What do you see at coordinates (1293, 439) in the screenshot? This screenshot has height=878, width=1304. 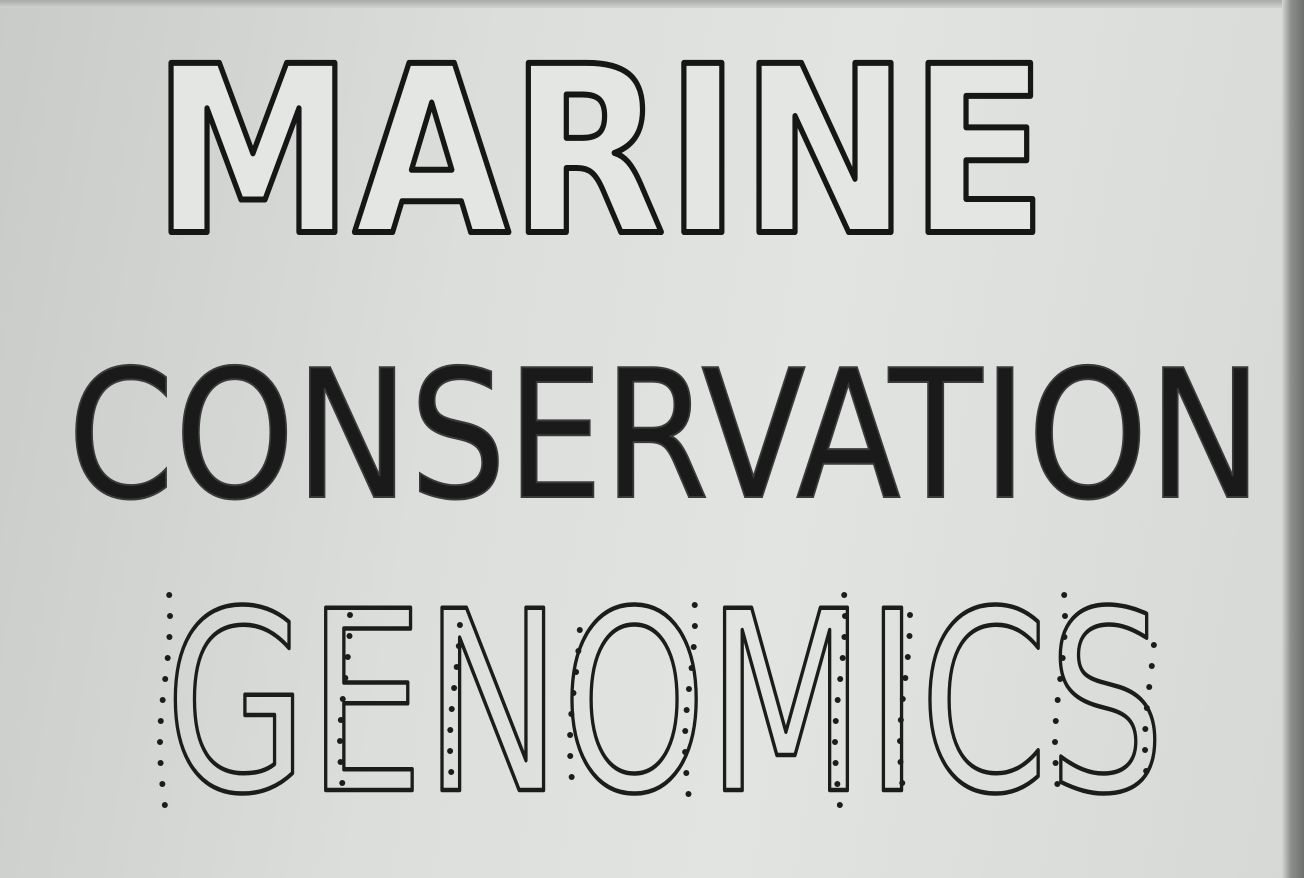 I see `whiteboard-frame-right` at bounding box center [1293, 439].